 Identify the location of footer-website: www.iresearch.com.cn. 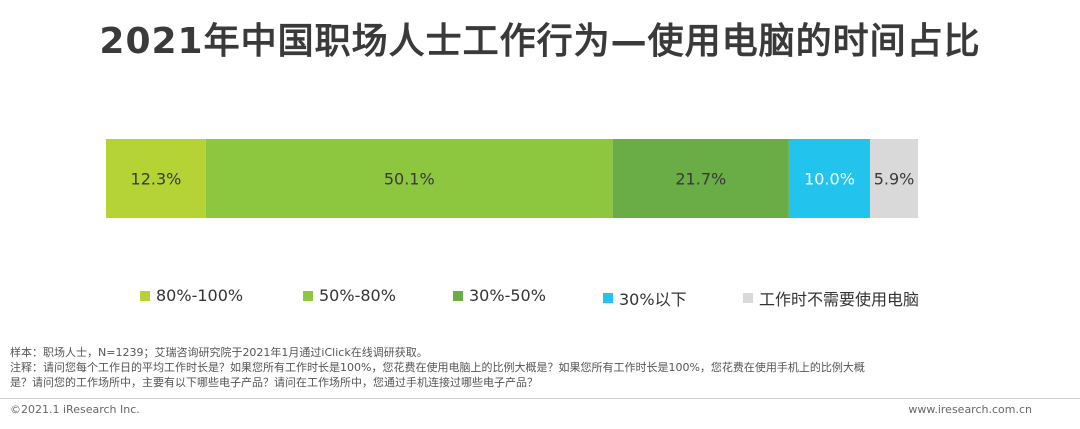
(970, 409).